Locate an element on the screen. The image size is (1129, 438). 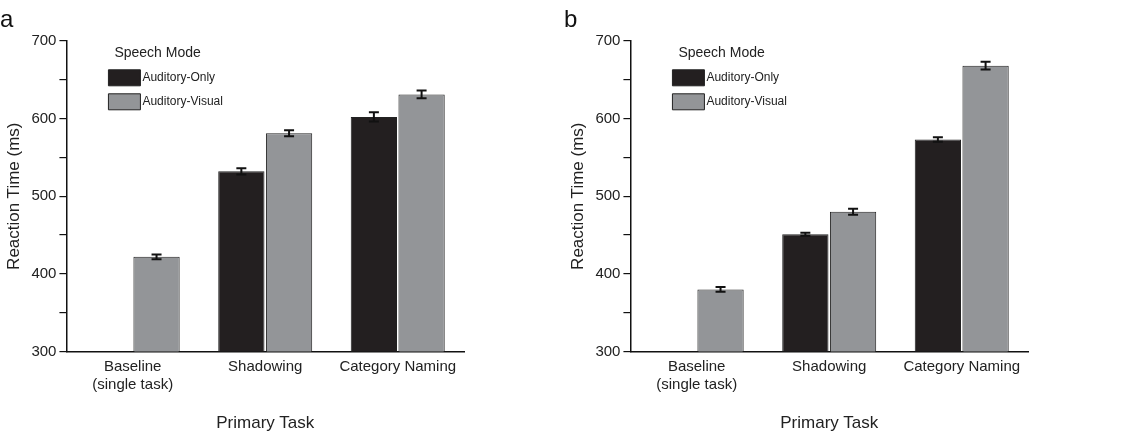
chart-title: a is located at coordinates (7, 19).